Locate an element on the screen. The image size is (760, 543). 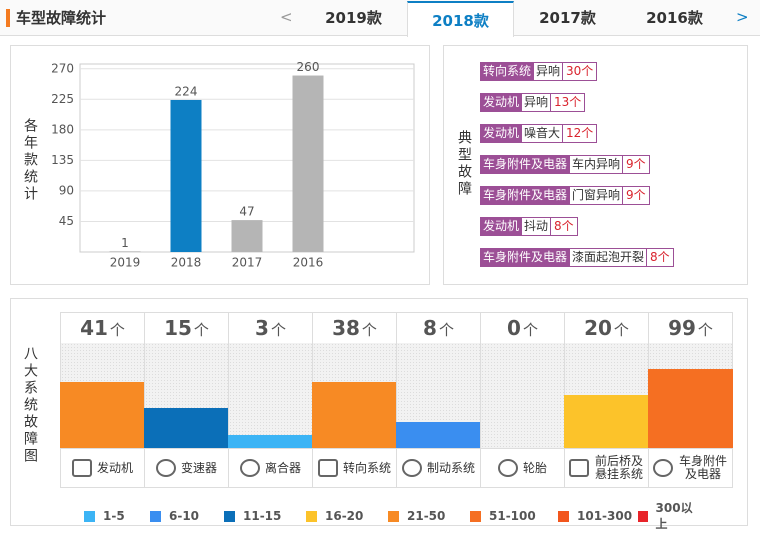
system-name: 转向系统 is located at coordinates (366, 467).